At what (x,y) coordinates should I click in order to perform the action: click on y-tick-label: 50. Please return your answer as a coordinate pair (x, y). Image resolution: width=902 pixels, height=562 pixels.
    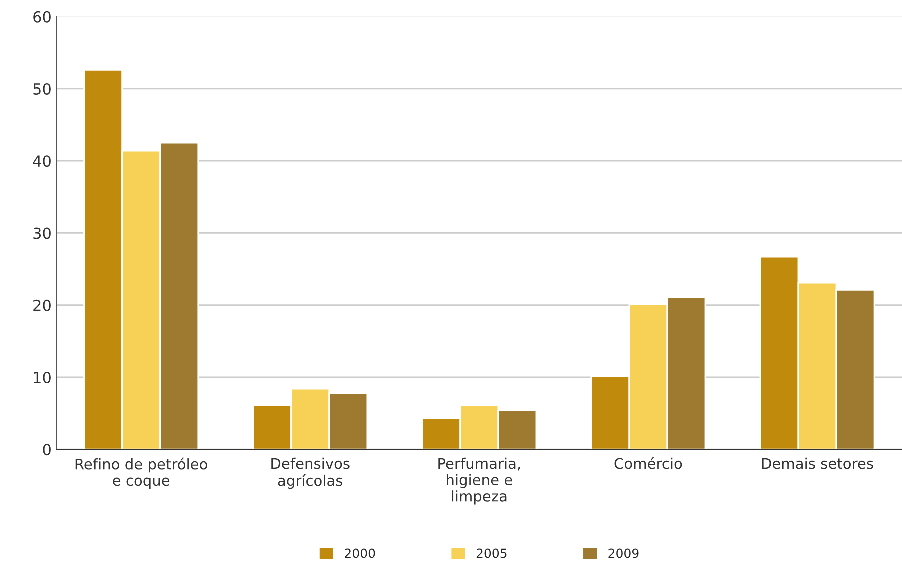
    Looking at the image, I should click on (42, 89).